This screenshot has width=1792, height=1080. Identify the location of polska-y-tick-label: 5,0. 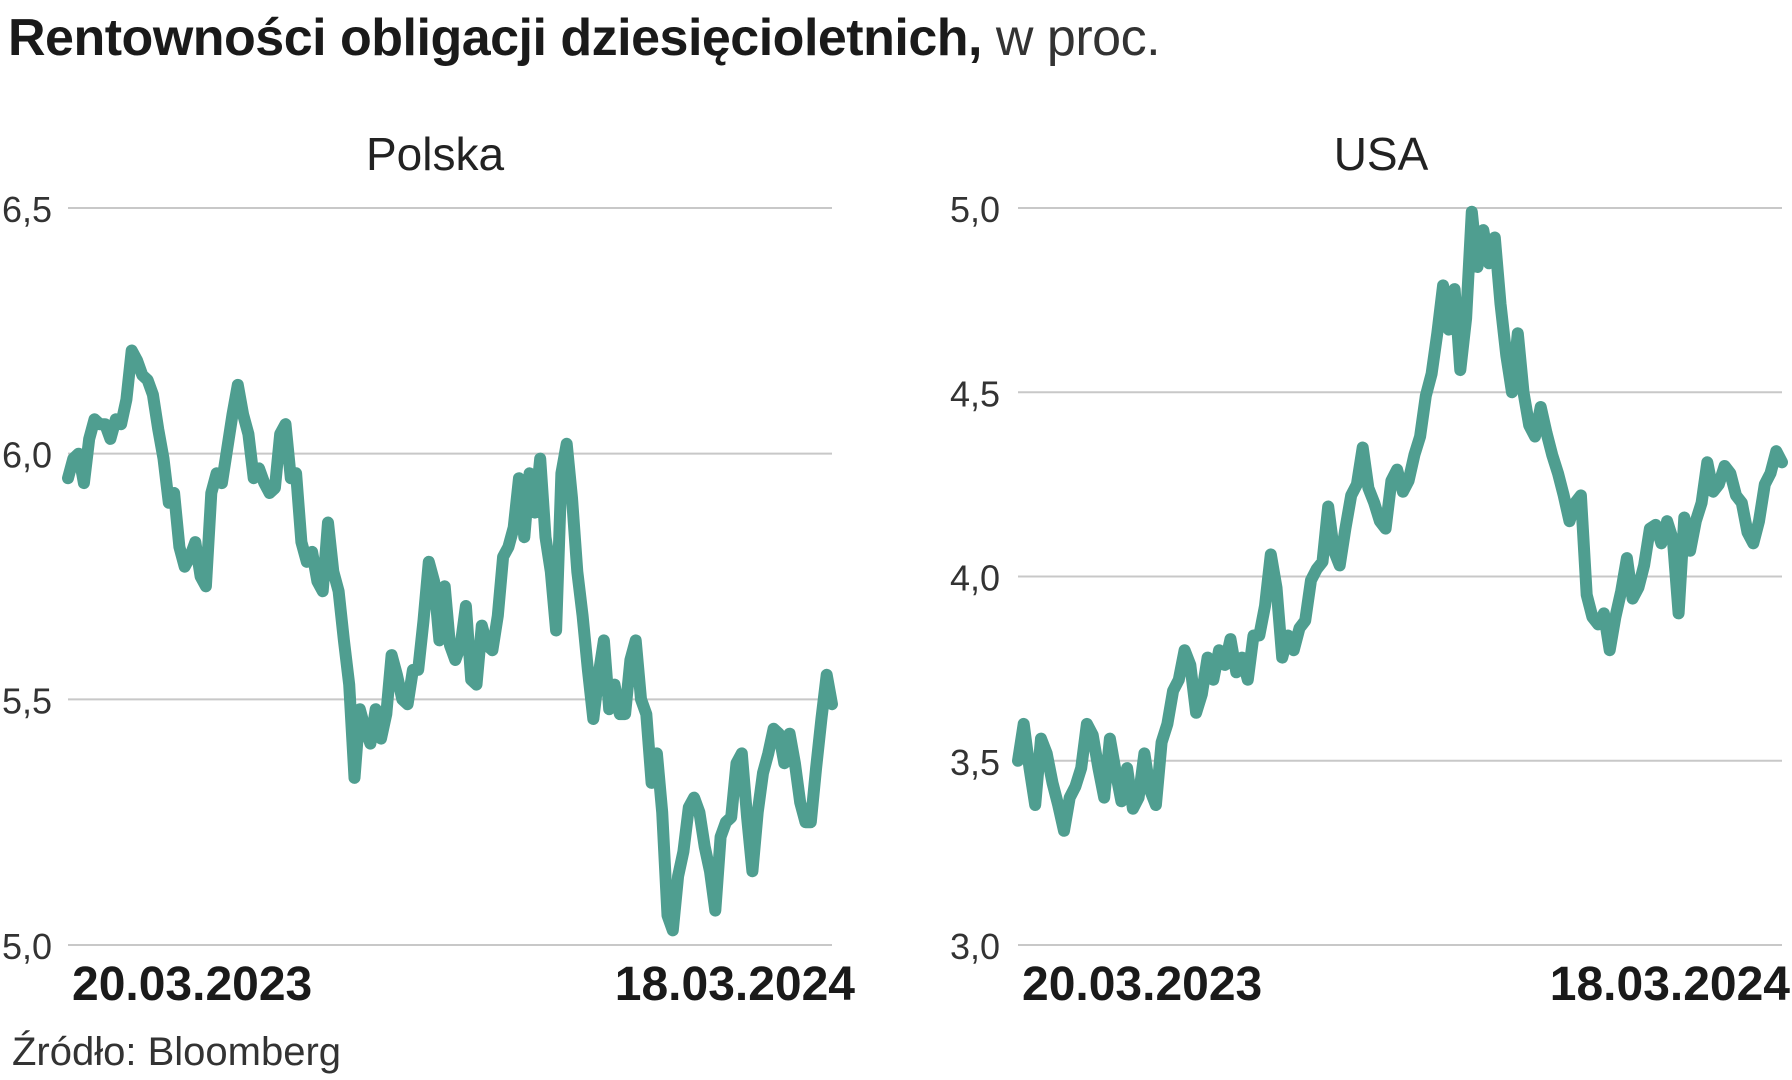
(27, 946).